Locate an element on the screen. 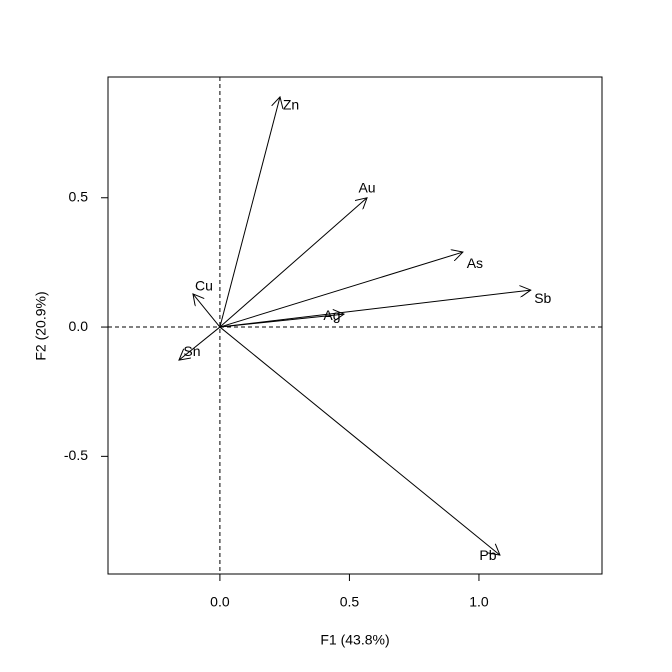 Image resolution: width=672 pixels, height=672 pixels. x-tick-label: 0.0 is located at coordinates (220, 602).